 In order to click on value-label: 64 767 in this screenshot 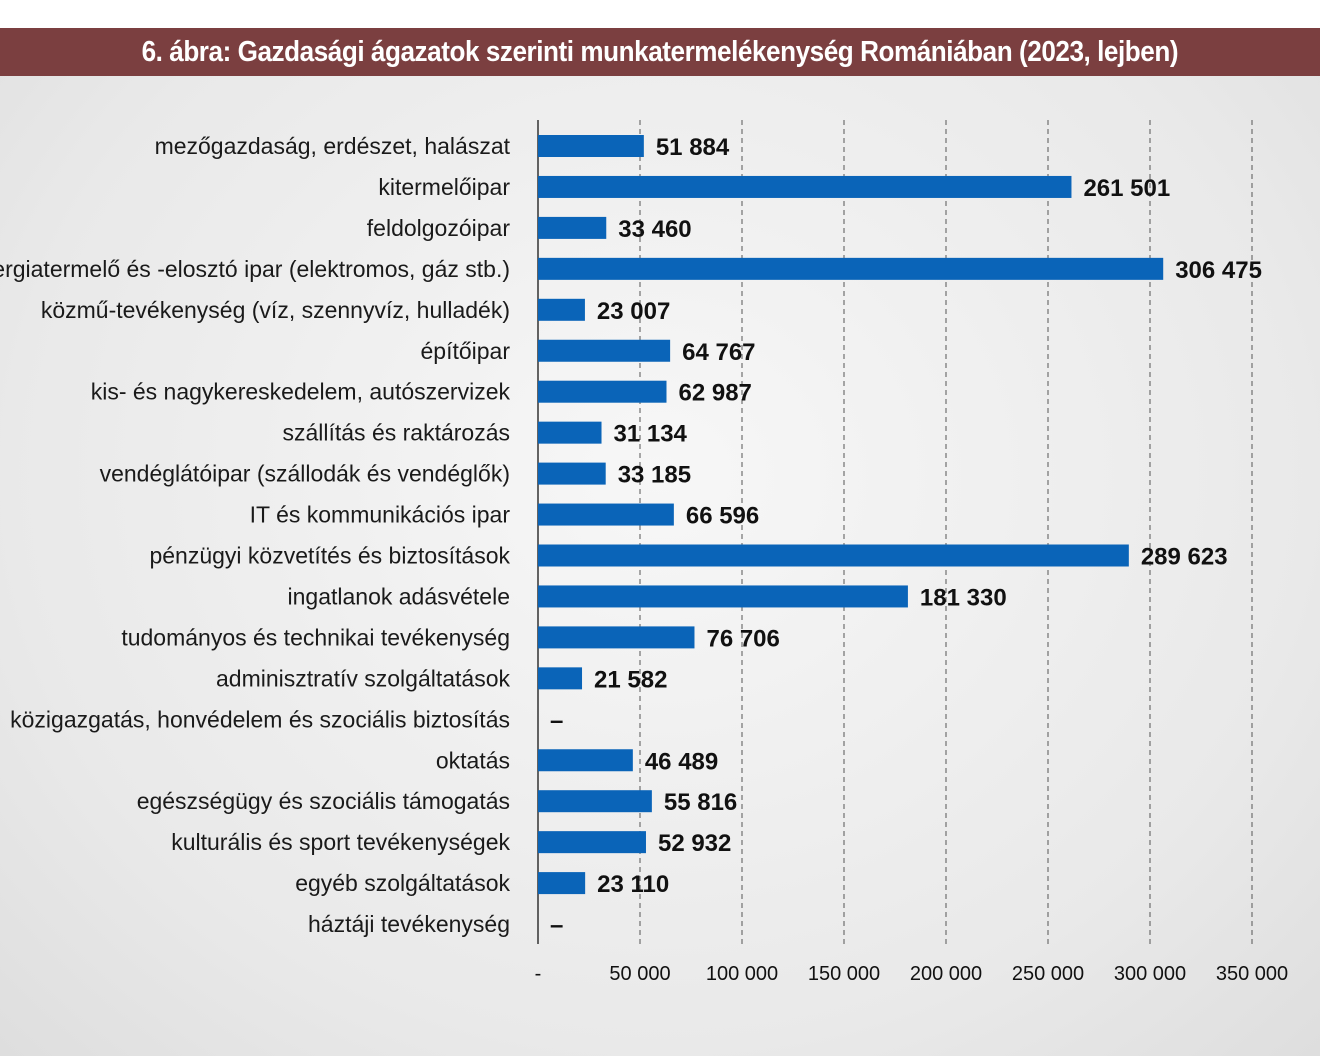, I will do `click(718, 352)`.